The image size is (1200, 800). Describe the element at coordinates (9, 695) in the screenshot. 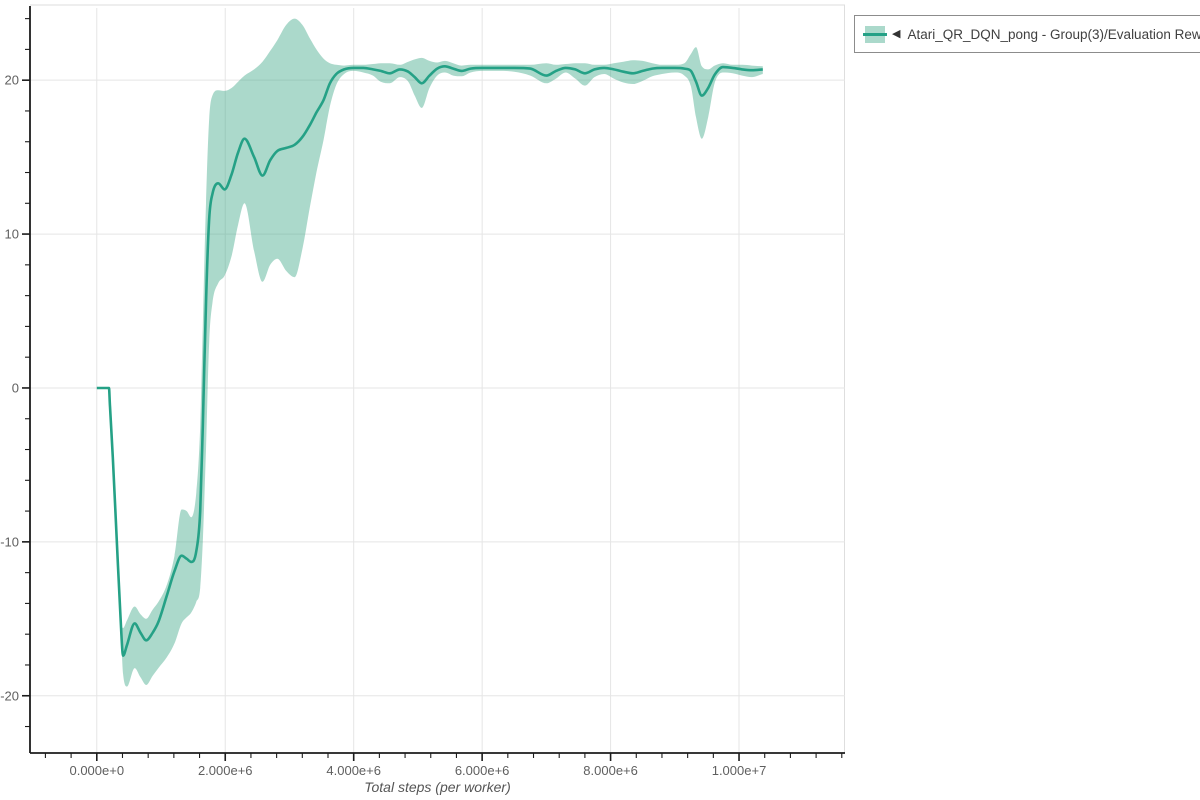

I see `y-tick-label: -20` at that location.